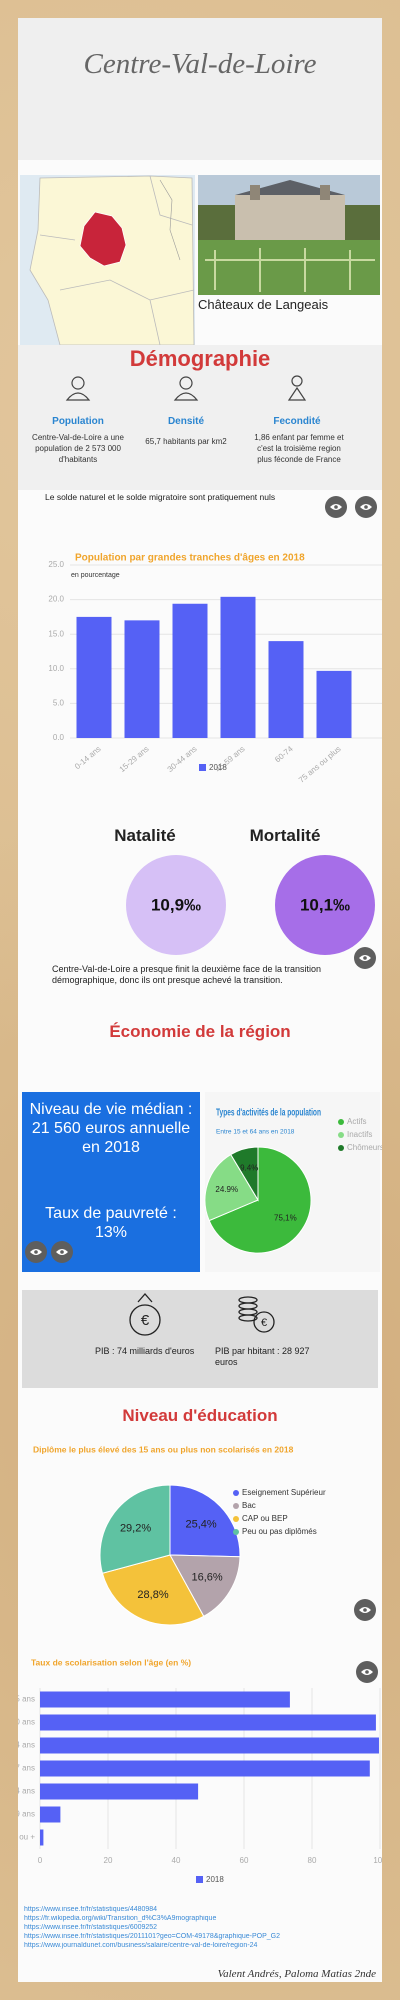  Describe the element at coordinates (320, 764) in the screenshot. I see `x-tick-label: 75 ans ou plus` at that location.